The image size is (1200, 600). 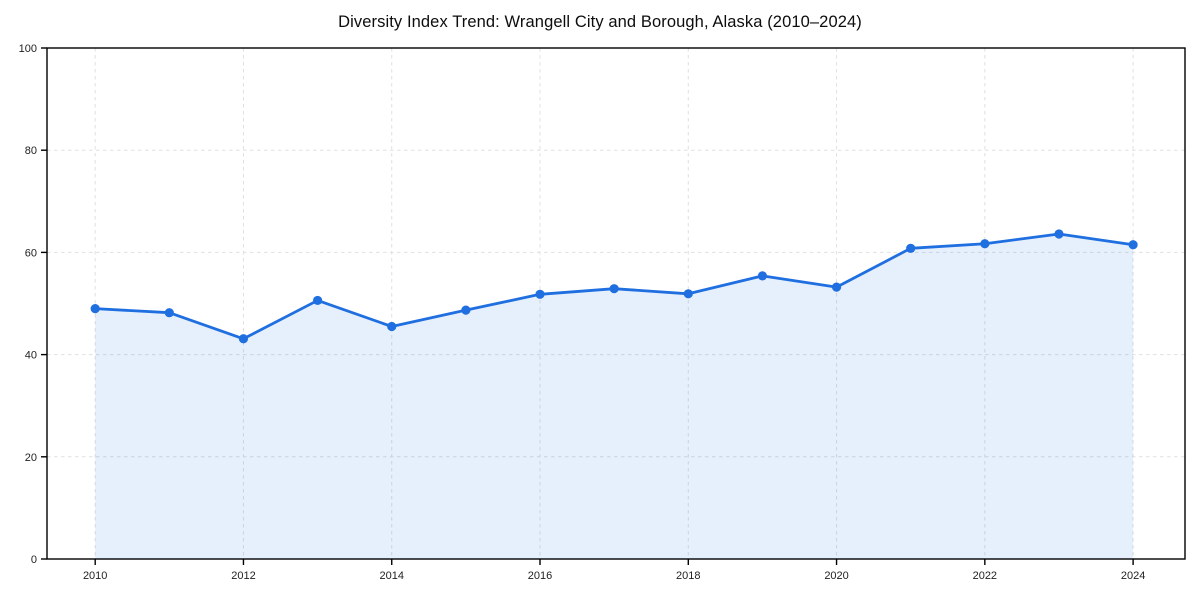 What do you see at coordinates (31, 356) in the screenshot?
I see `y-tick-label: 40` at bounding box center [31, 356].